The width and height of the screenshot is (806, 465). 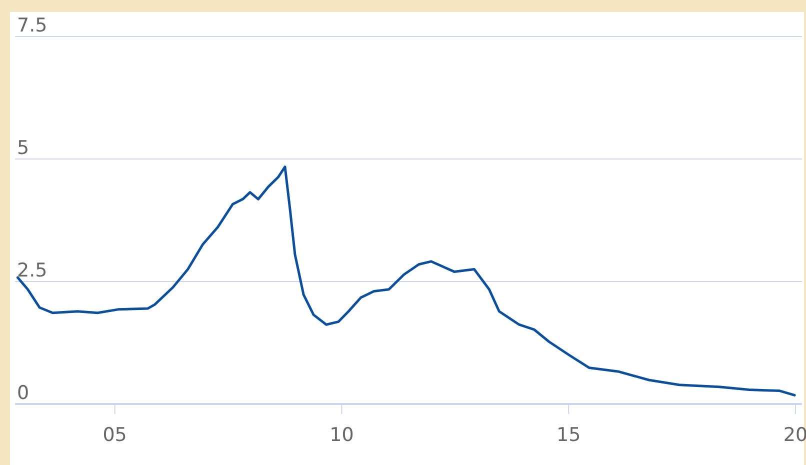 I want to click on x-tick-label: 05, so click(x=114, y=435).